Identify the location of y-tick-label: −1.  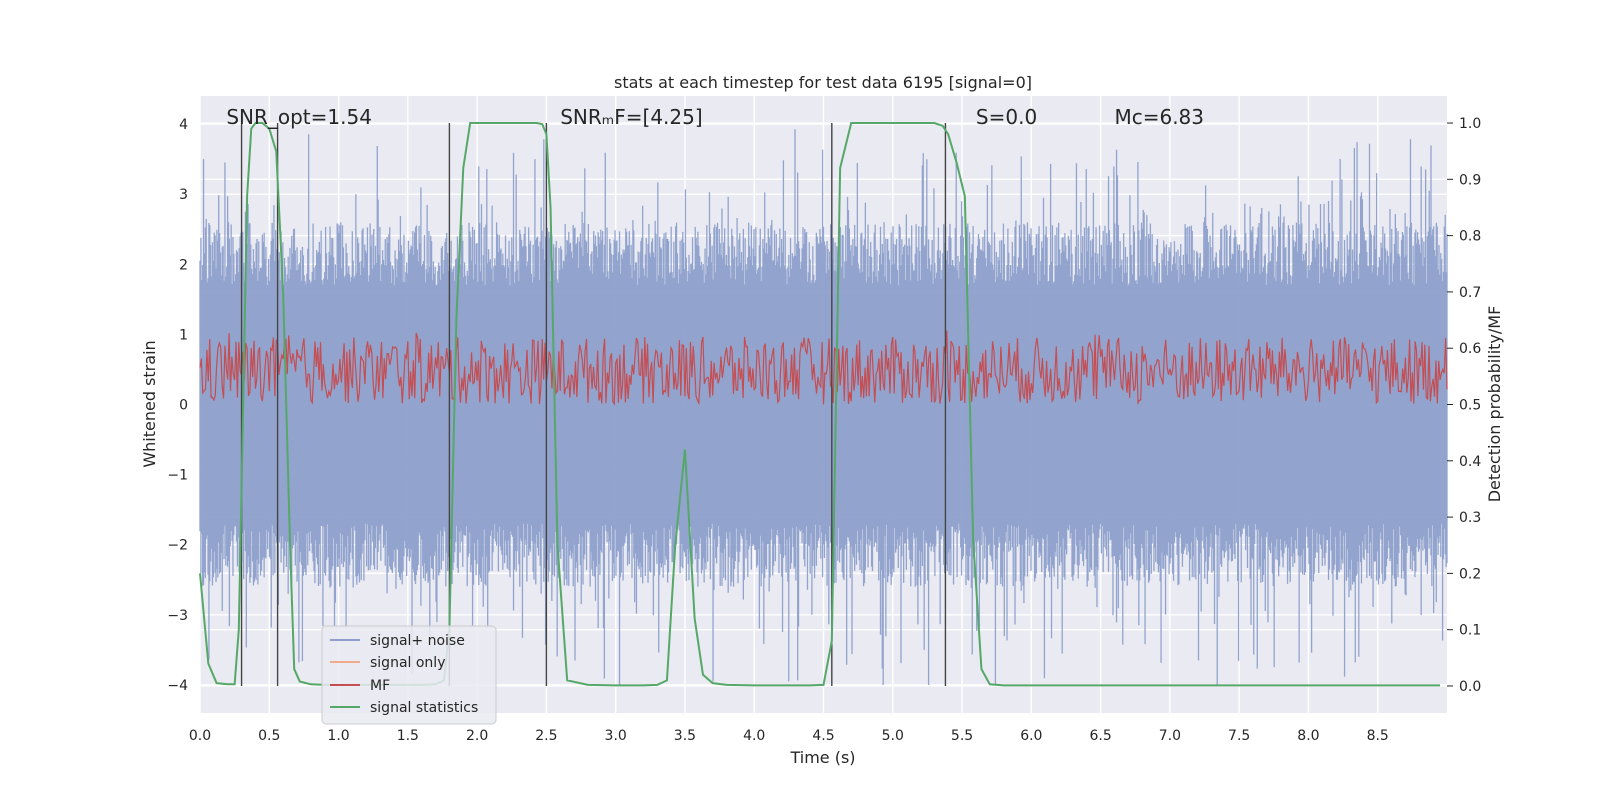
(177, 476).